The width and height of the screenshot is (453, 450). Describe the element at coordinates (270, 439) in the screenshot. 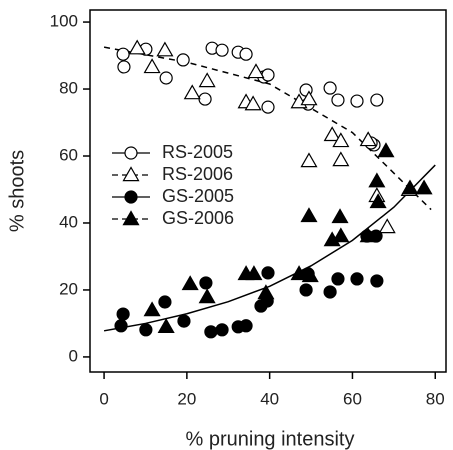

I see `x-axis-label: % pruning intensity` at that location.